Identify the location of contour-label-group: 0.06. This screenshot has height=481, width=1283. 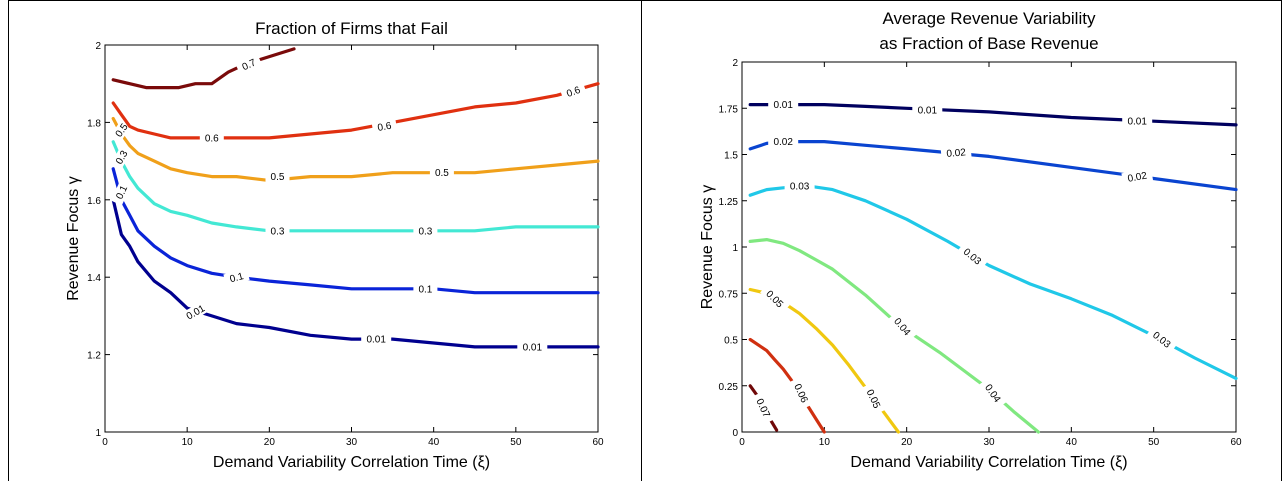
(801, 393).